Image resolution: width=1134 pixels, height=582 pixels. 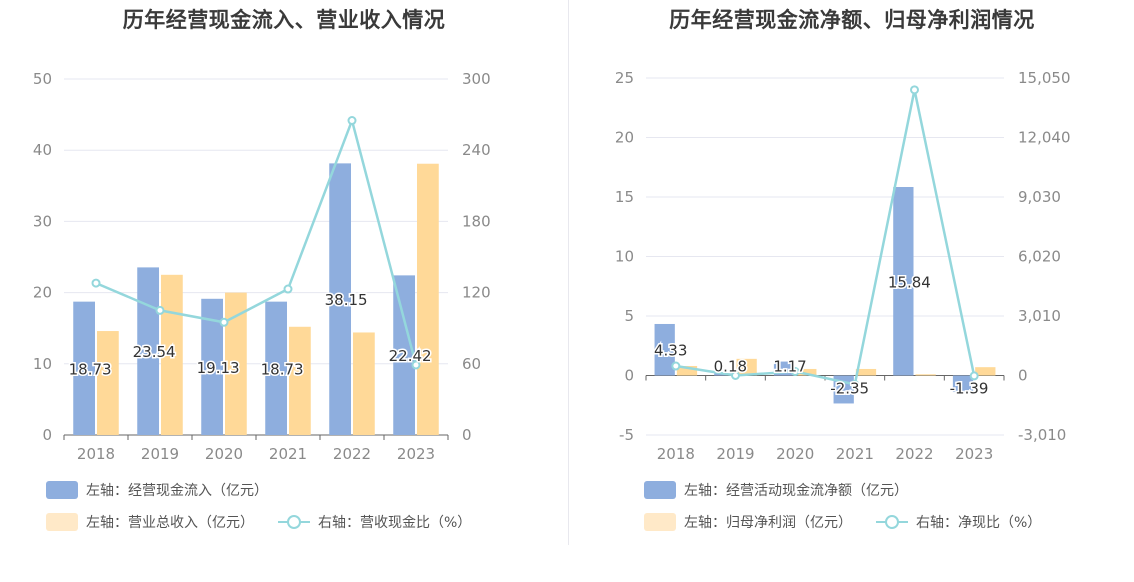 What do you see at coordinates (1044, 78) in the screenshot?
I see `y-tick-label-right: 15,050` at bounding box center [1044, 78].